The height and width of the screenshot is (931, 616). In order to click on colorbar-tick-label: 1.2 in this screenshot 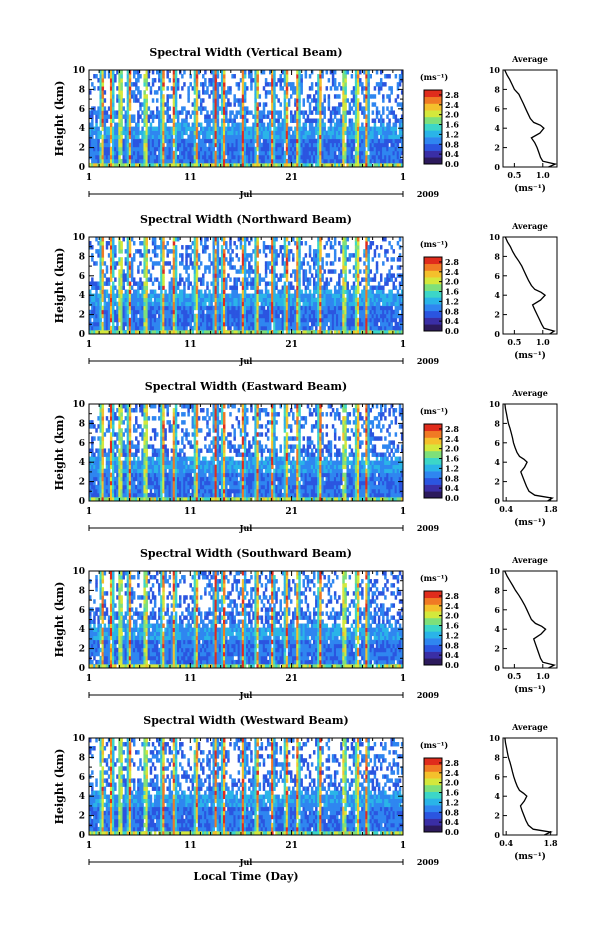, I will do `click(452, 134)`.